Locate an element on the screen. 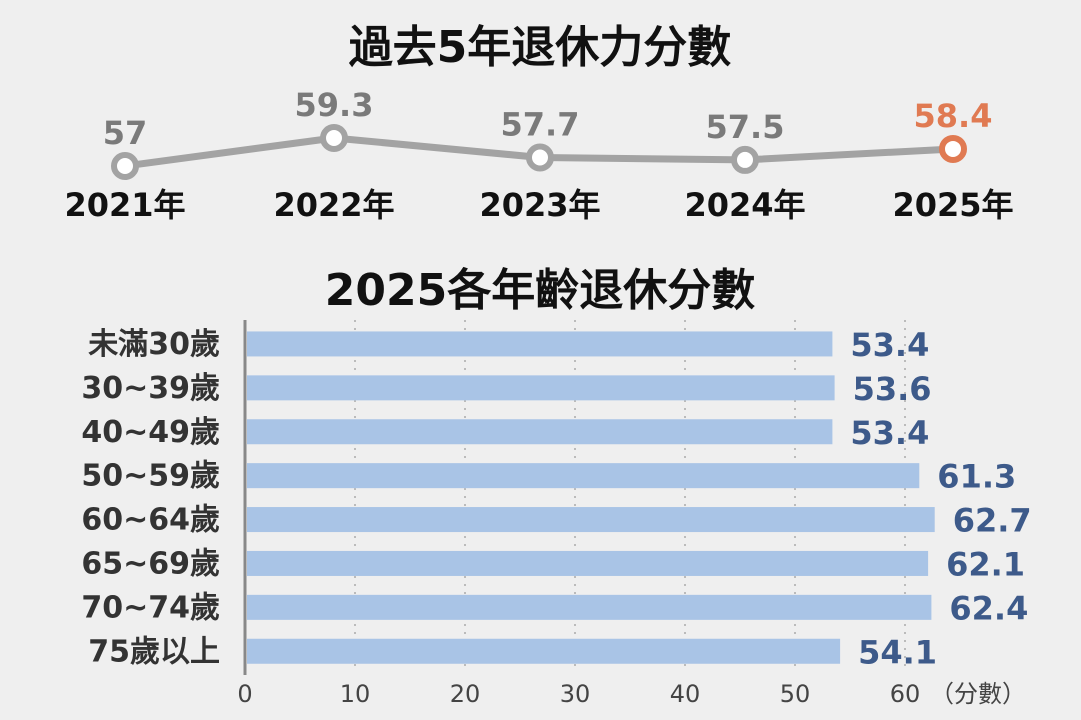 The image size is (1081, 720). x-tick-label: 0 is located at coordinates (244, 694).